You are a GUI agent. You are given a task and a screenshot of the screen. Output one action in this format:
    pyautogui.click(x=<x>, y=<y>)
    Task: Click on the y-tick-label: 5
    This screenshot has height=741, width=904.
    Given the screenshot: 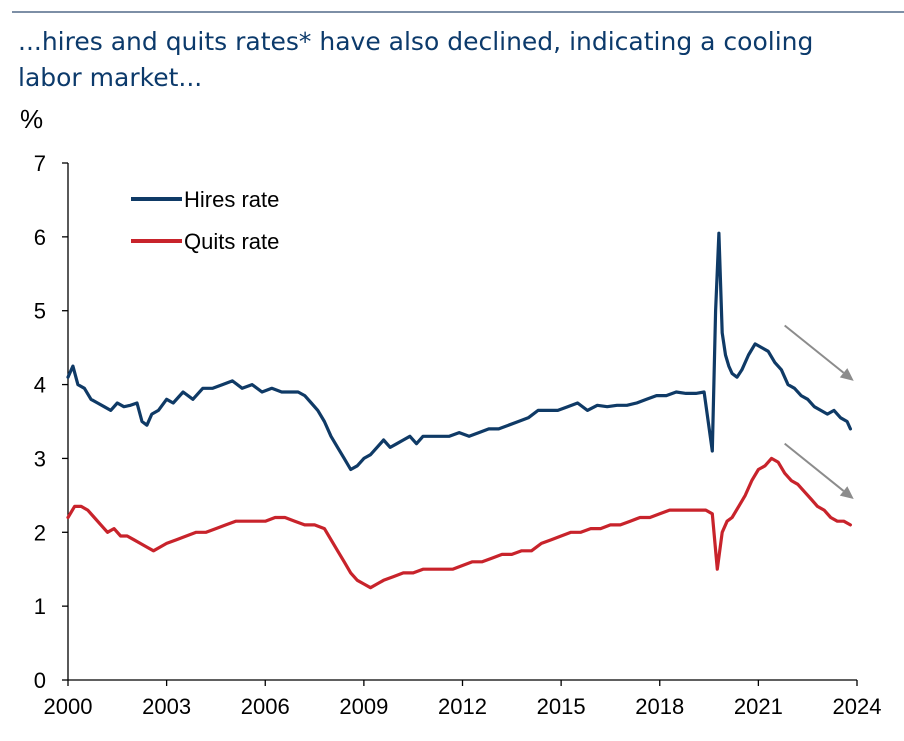 What is the action you would take?
    pyautogui.click(x=40, y=311)
    